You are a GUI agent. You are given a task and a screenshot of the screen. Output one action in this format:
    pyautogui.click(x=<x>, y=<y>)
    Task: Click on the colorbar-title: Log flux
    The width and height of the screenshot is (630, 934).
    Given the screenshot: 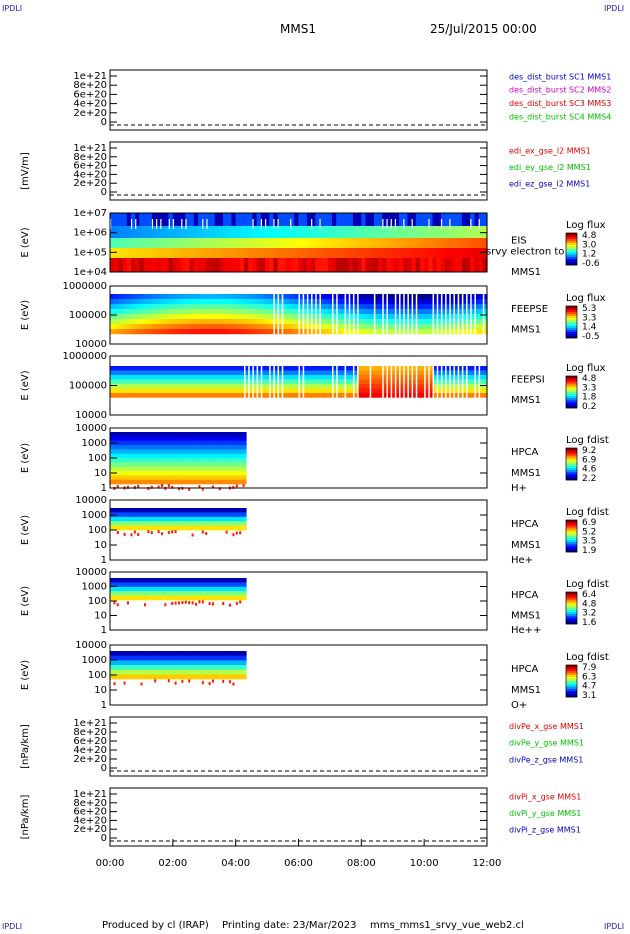 What is the action you would take?
    pyautogui.click(x=586, y=225)
    